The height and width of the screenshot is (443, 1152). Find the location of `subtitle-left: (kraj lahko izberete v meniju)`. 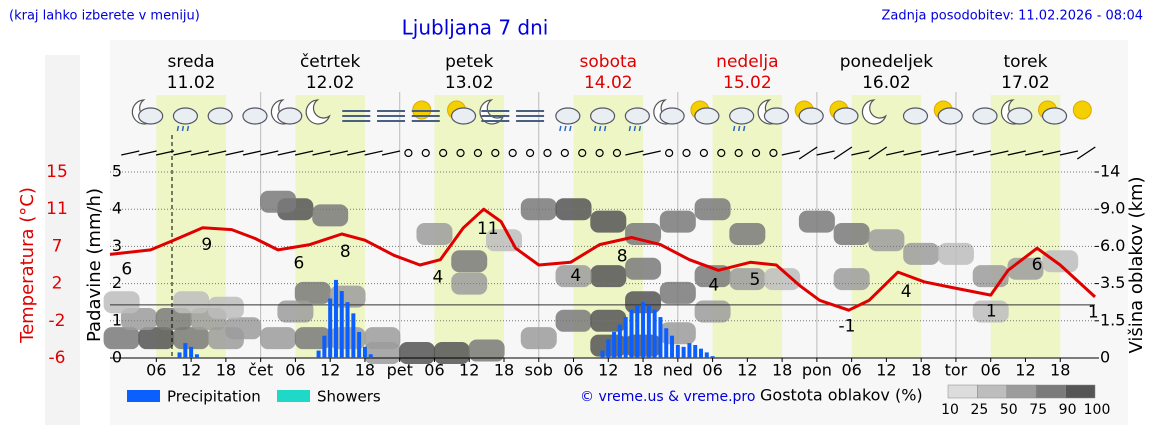

subtitle-left: (kraj lahko izberete v meniju) is located at coordinates (104, 16).